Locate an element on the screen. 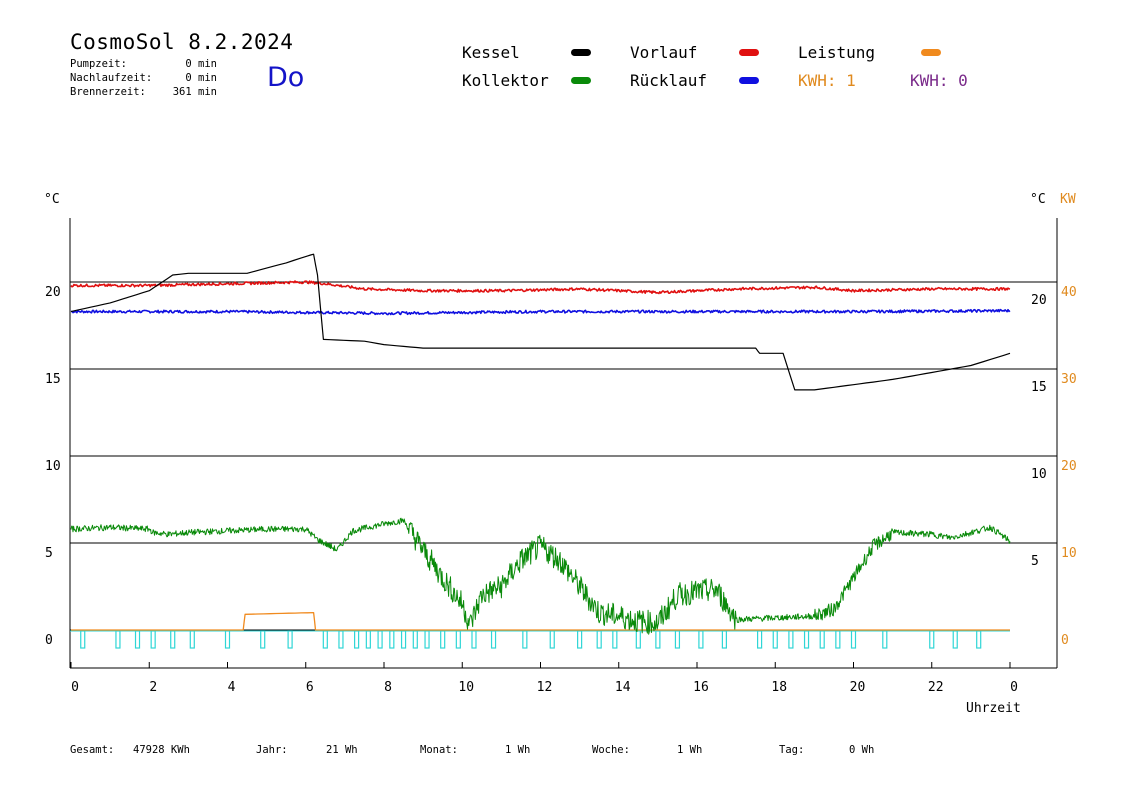 The image size is (1148, 812). x-tick-label: 20 is located at coordinates (858, 687).